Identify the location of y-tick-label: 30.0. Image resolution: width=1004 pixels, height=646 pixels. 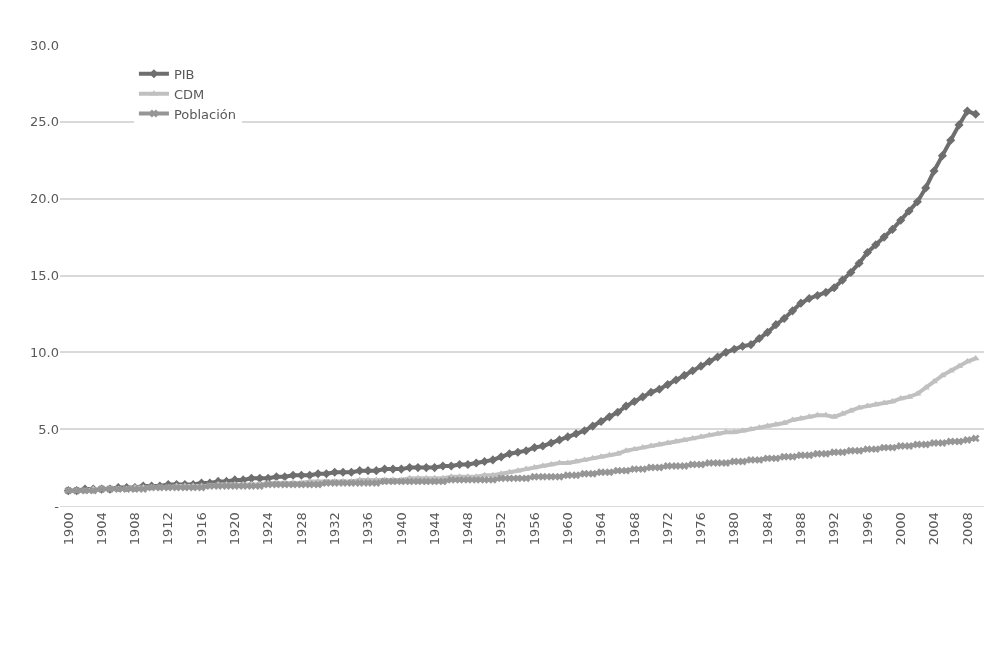
(44, 45).